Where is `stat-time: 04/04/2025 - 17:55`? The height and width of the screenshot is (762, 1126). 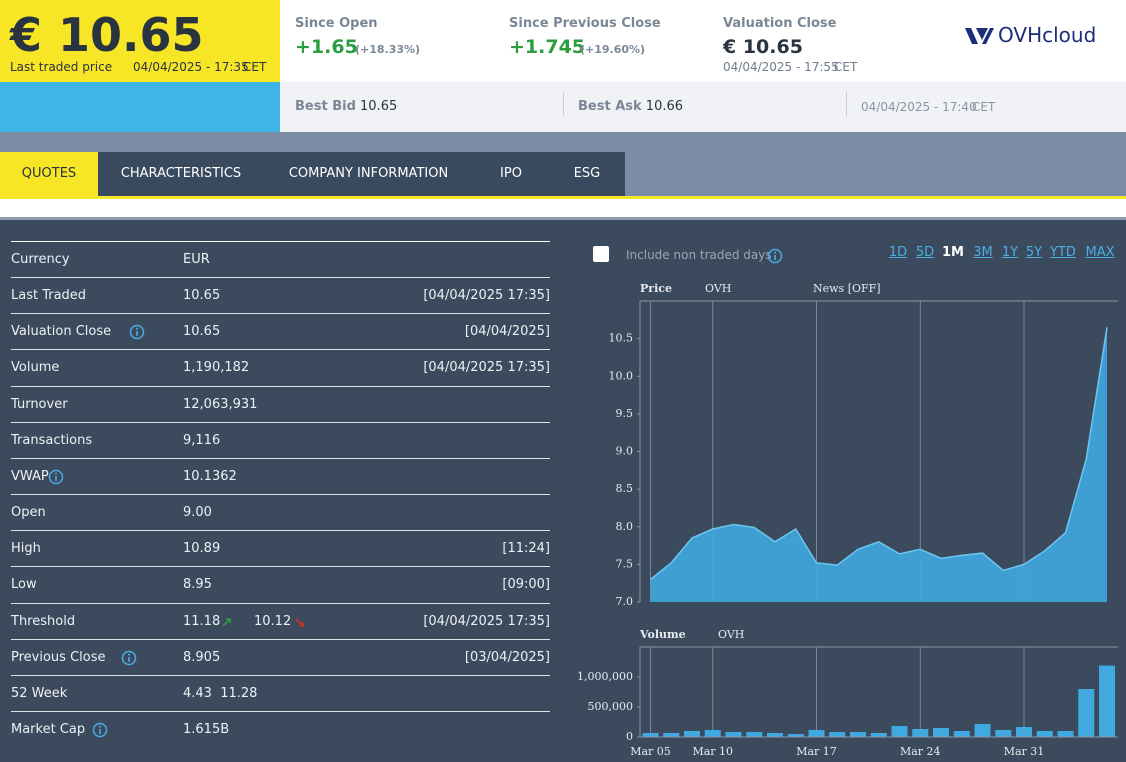
stat-time: 04/04/2025 - 17:55 is located at coordinates (781, 67).